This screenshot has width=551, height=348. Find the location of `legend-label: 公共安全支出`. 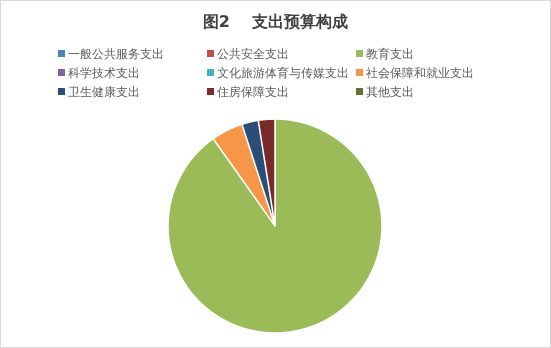

legend-label: 公共安全支出 is located at coordinates (253, 54).